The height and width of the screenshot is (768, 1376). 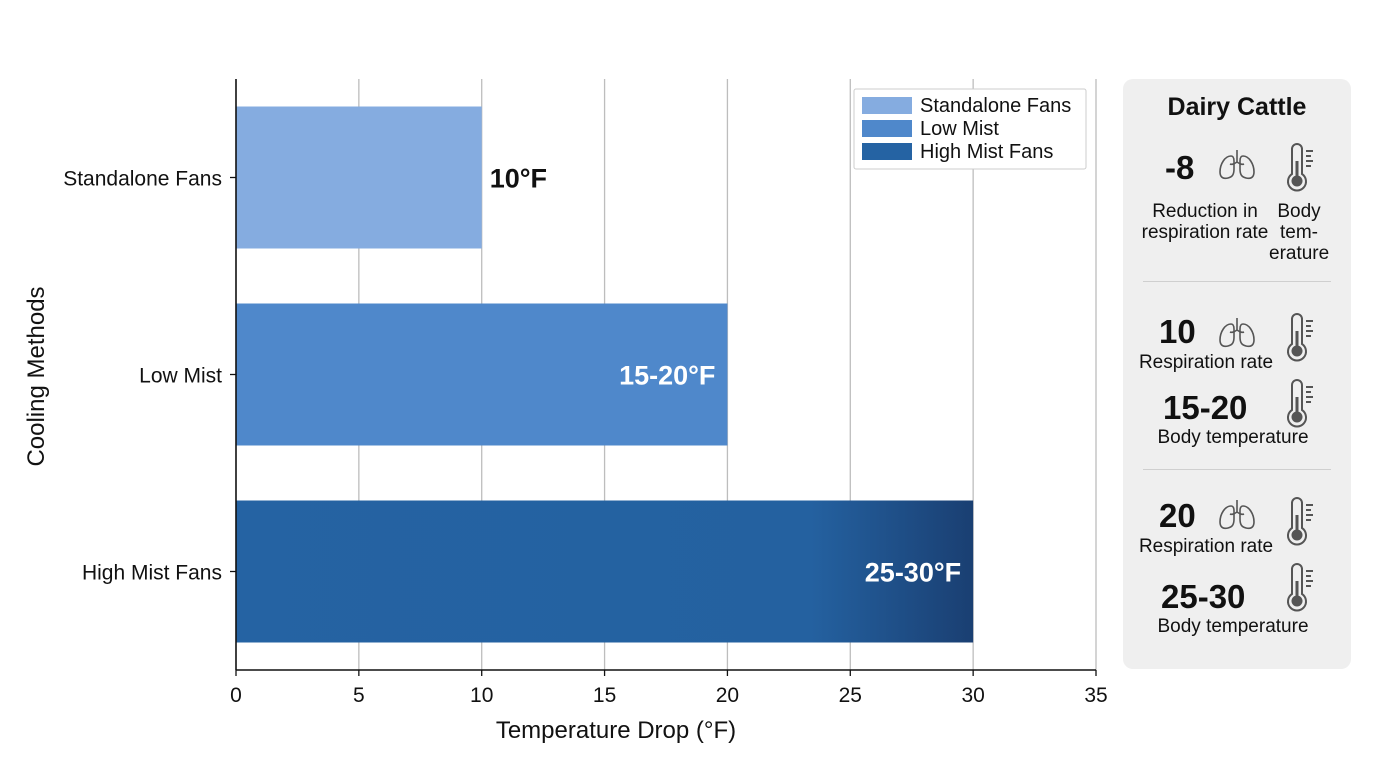 What do you see at coordinates (359, 695) in the screenshot?
I see `x-tick-label: 5` at bounding box center [359, 695].